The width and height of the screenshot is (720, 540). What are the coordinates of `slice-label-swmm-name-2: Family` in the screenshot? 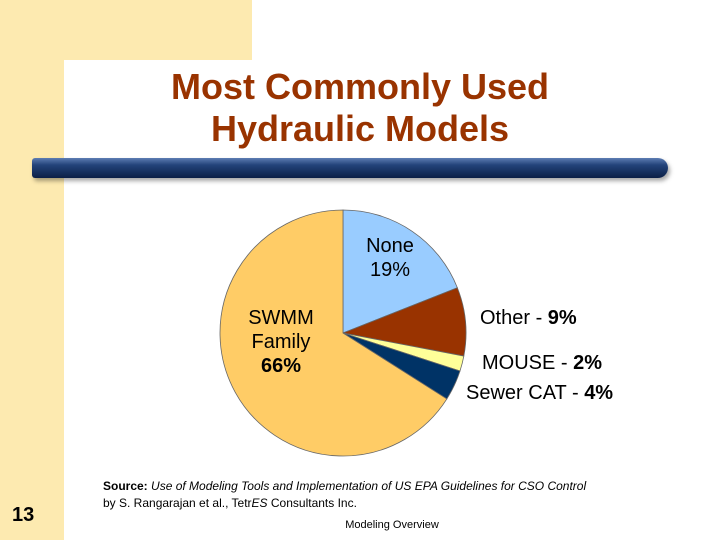 It's located at (281, 342).